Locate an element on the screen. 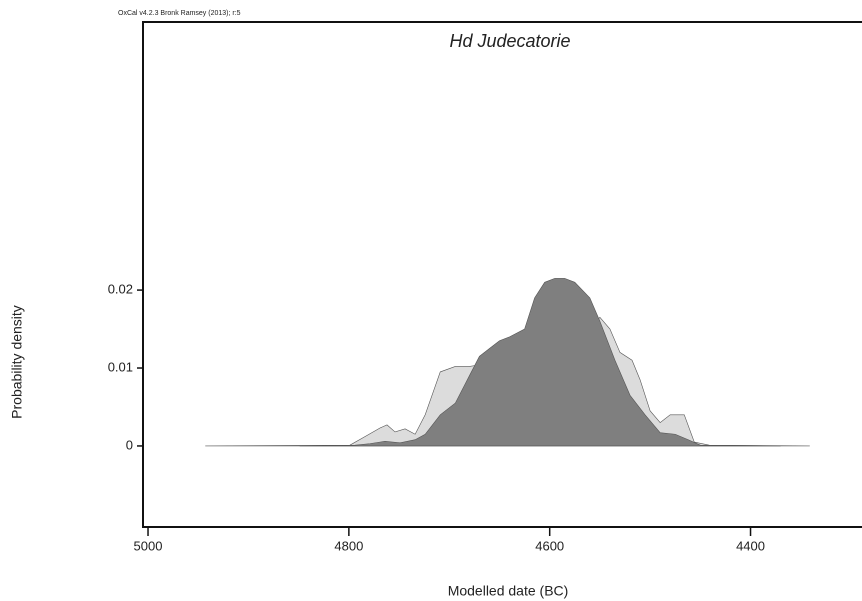 The height and width of the screenshot is (601, 862). y-tick-label: 0.01 is located at coordinates (120, 366).